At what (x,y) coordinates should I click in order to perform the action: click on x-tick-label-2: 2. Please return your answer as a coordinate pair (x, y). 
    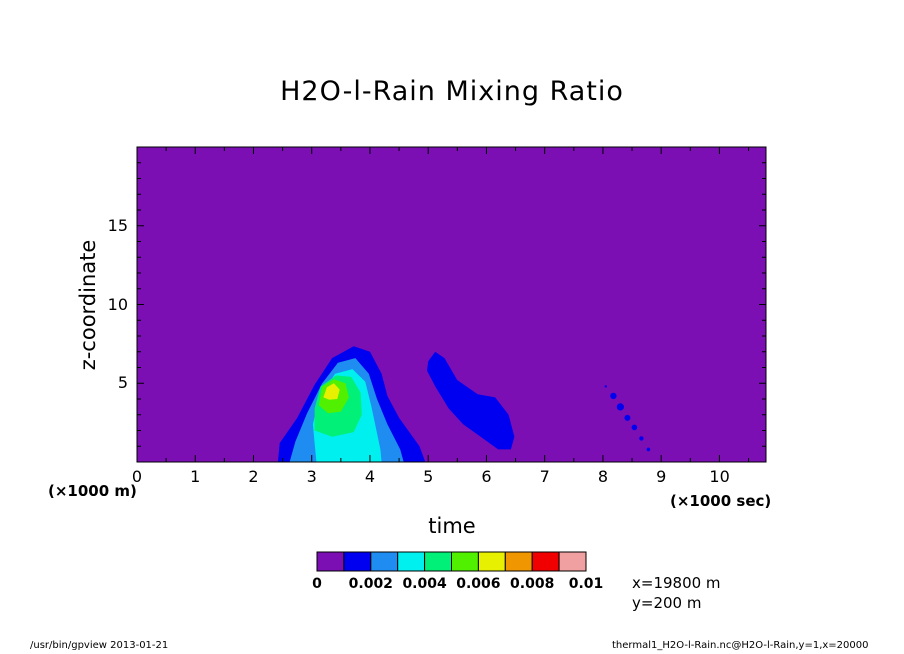
    Looking at the image, I should click on (253, 476).